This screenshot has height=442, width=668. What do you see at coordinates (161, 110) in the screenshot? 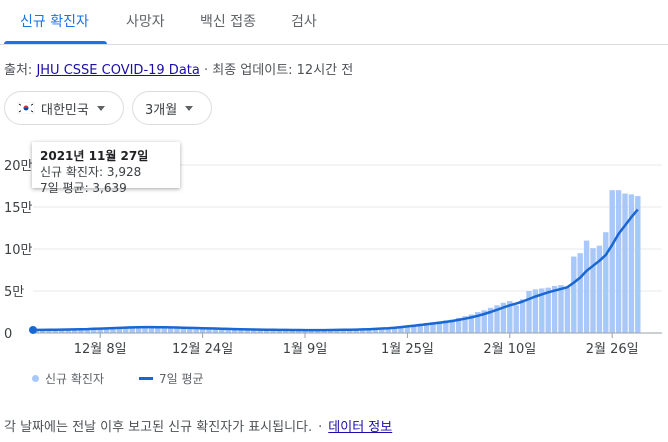
I see `period-label: 3개월` at bounding box center [161, 110].